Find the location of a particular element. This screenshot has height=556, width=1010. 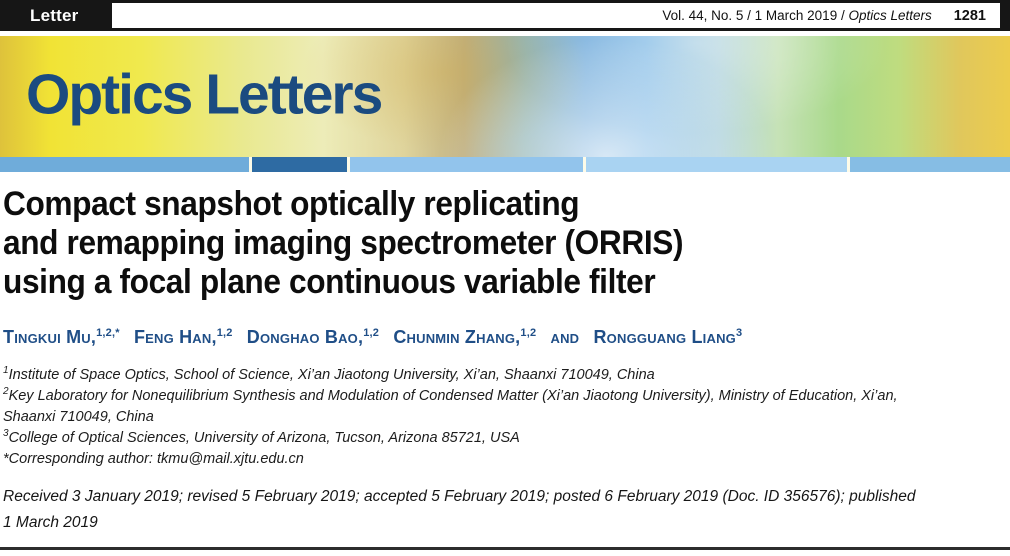

article-type-badge: Letter is located at coordinates (54, 15).